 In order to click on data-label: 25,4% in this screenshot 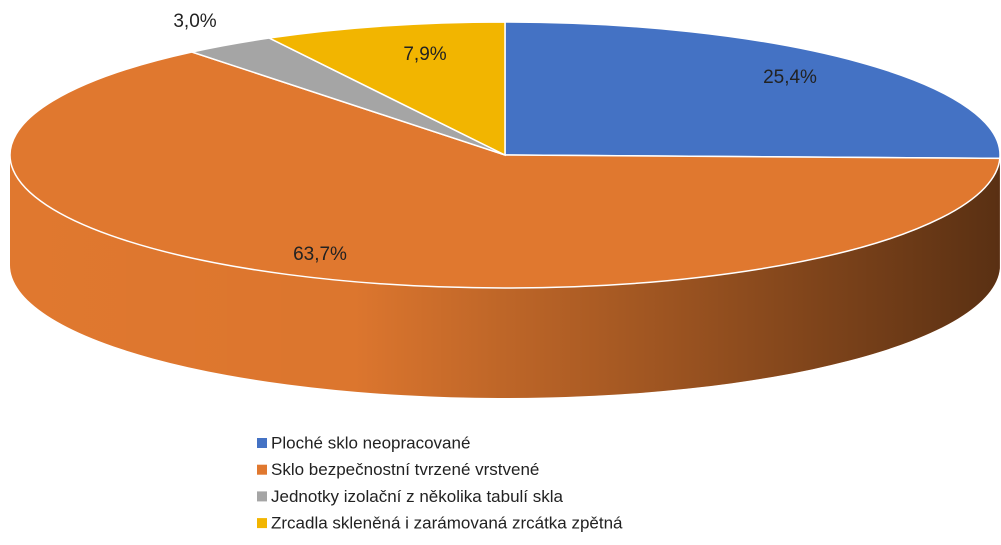, I will do `click(790, 77)`.